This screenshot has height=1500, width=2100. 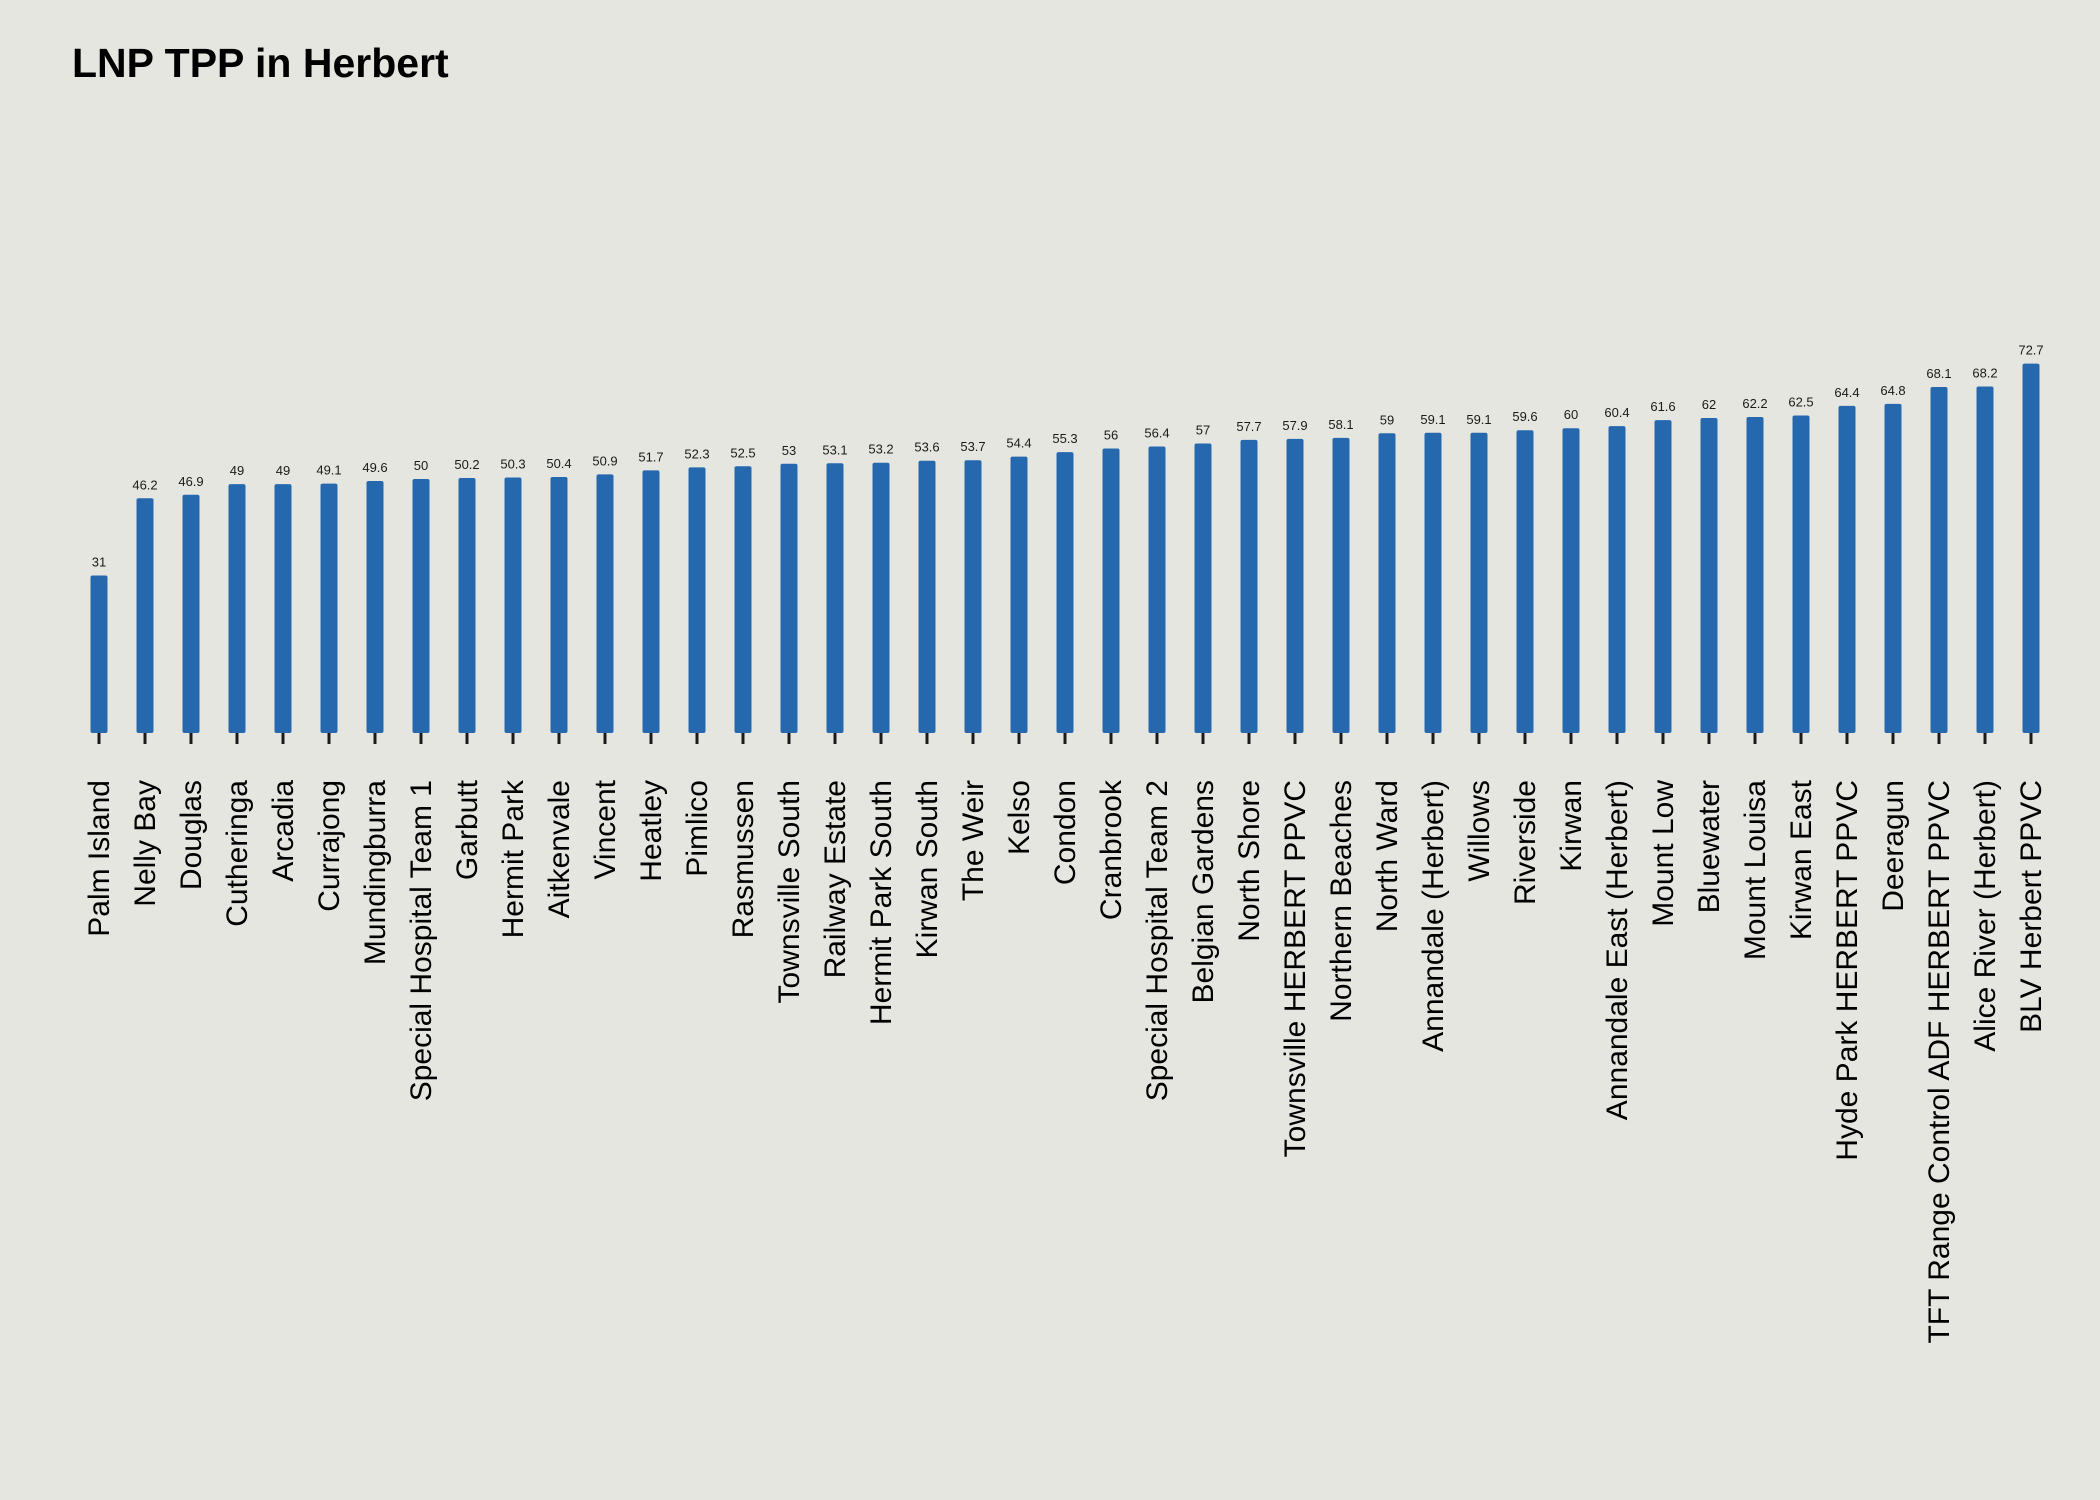 What do you see at coordinates (421, 465) in the screenshot?
I see `data-label: 50` at bounding box center [421, 465].